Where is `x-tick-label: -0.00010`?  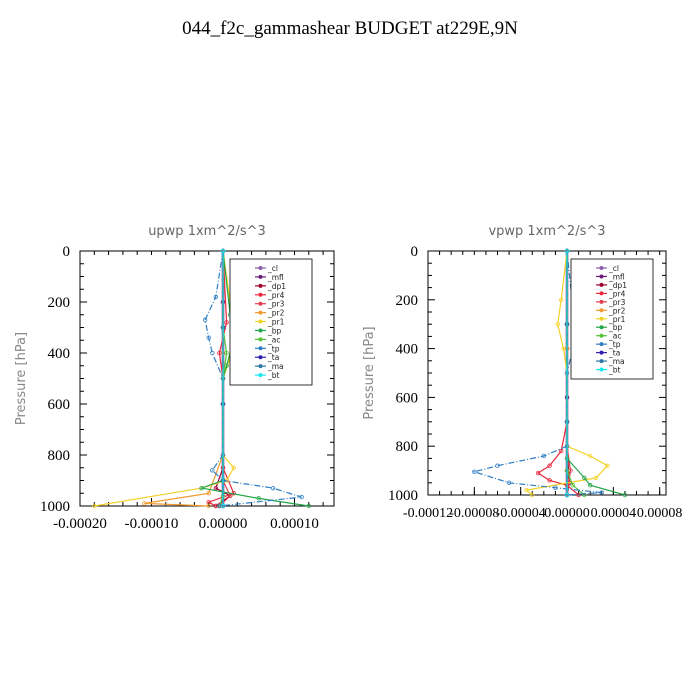
x-tick-label: -0.00010 is located at coordinates (152, 524).